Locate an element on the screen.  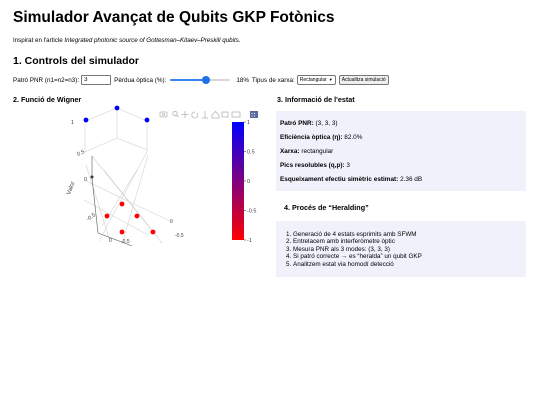
state-info-heading: 3. Informació de l'estat is located at coordinates (316, 99).